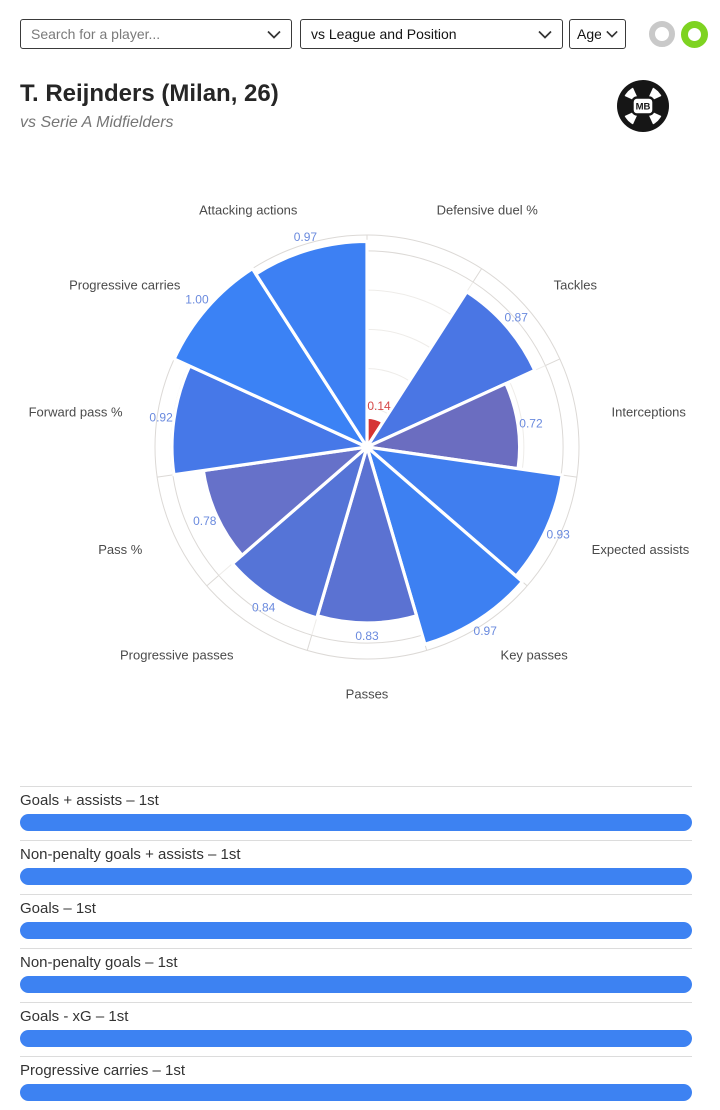 The height and width of the screenshot is (1110, 720). Describe the element at coordinates (488, 210) in the screenshot. I see `slice-category-label: Defensive duel %` at that location.